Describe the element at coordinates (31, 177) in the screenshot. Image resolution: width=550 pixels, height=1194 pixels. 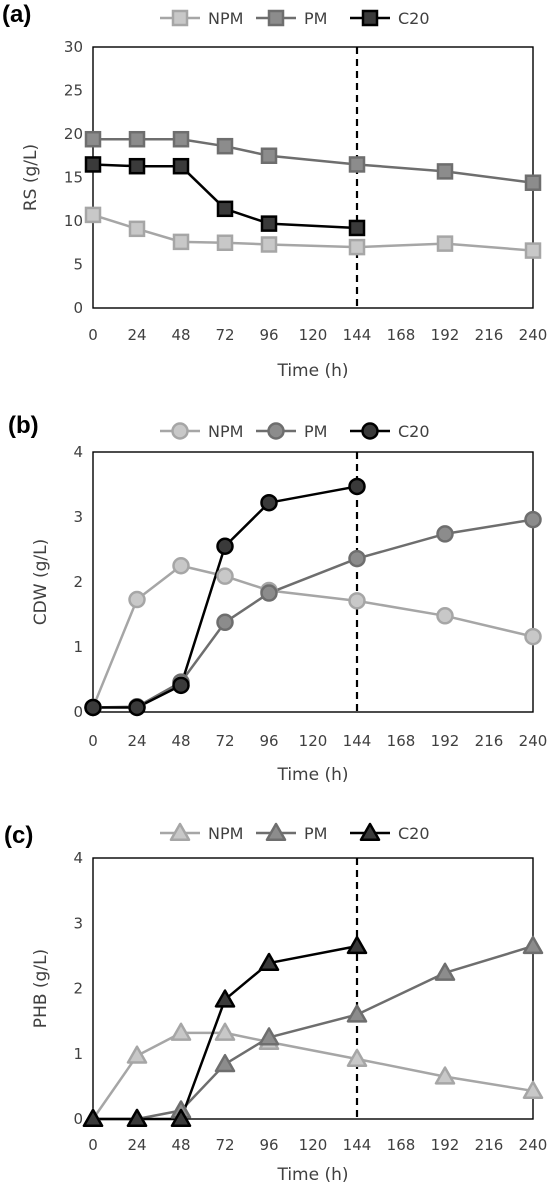
I see `y-axis-title: RS (g/L)` at that location.